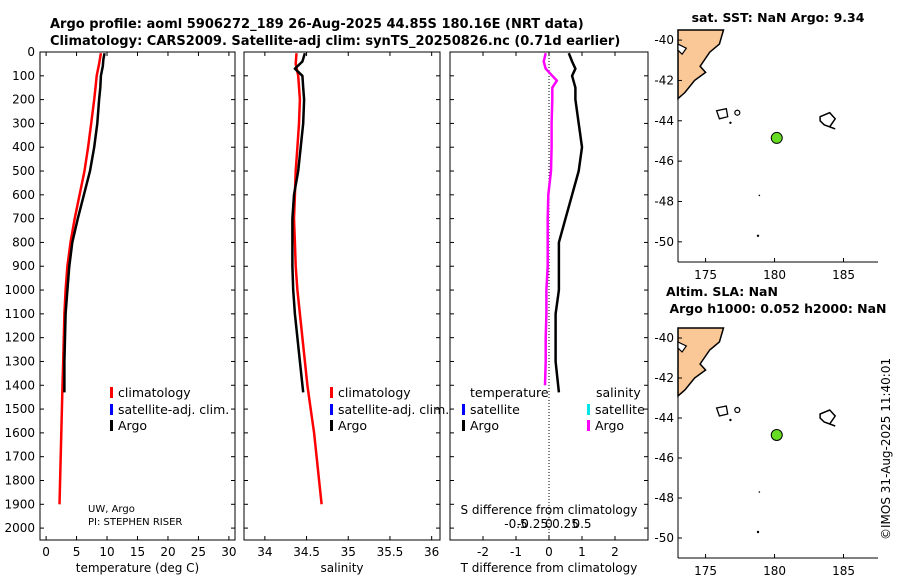 This screenshot has height=580, width=900. What do you see at coordinates (137, 568) in the screenshot?
I see `temp-xlabel: temperature (deg C)` at bounding box center [137, 568].